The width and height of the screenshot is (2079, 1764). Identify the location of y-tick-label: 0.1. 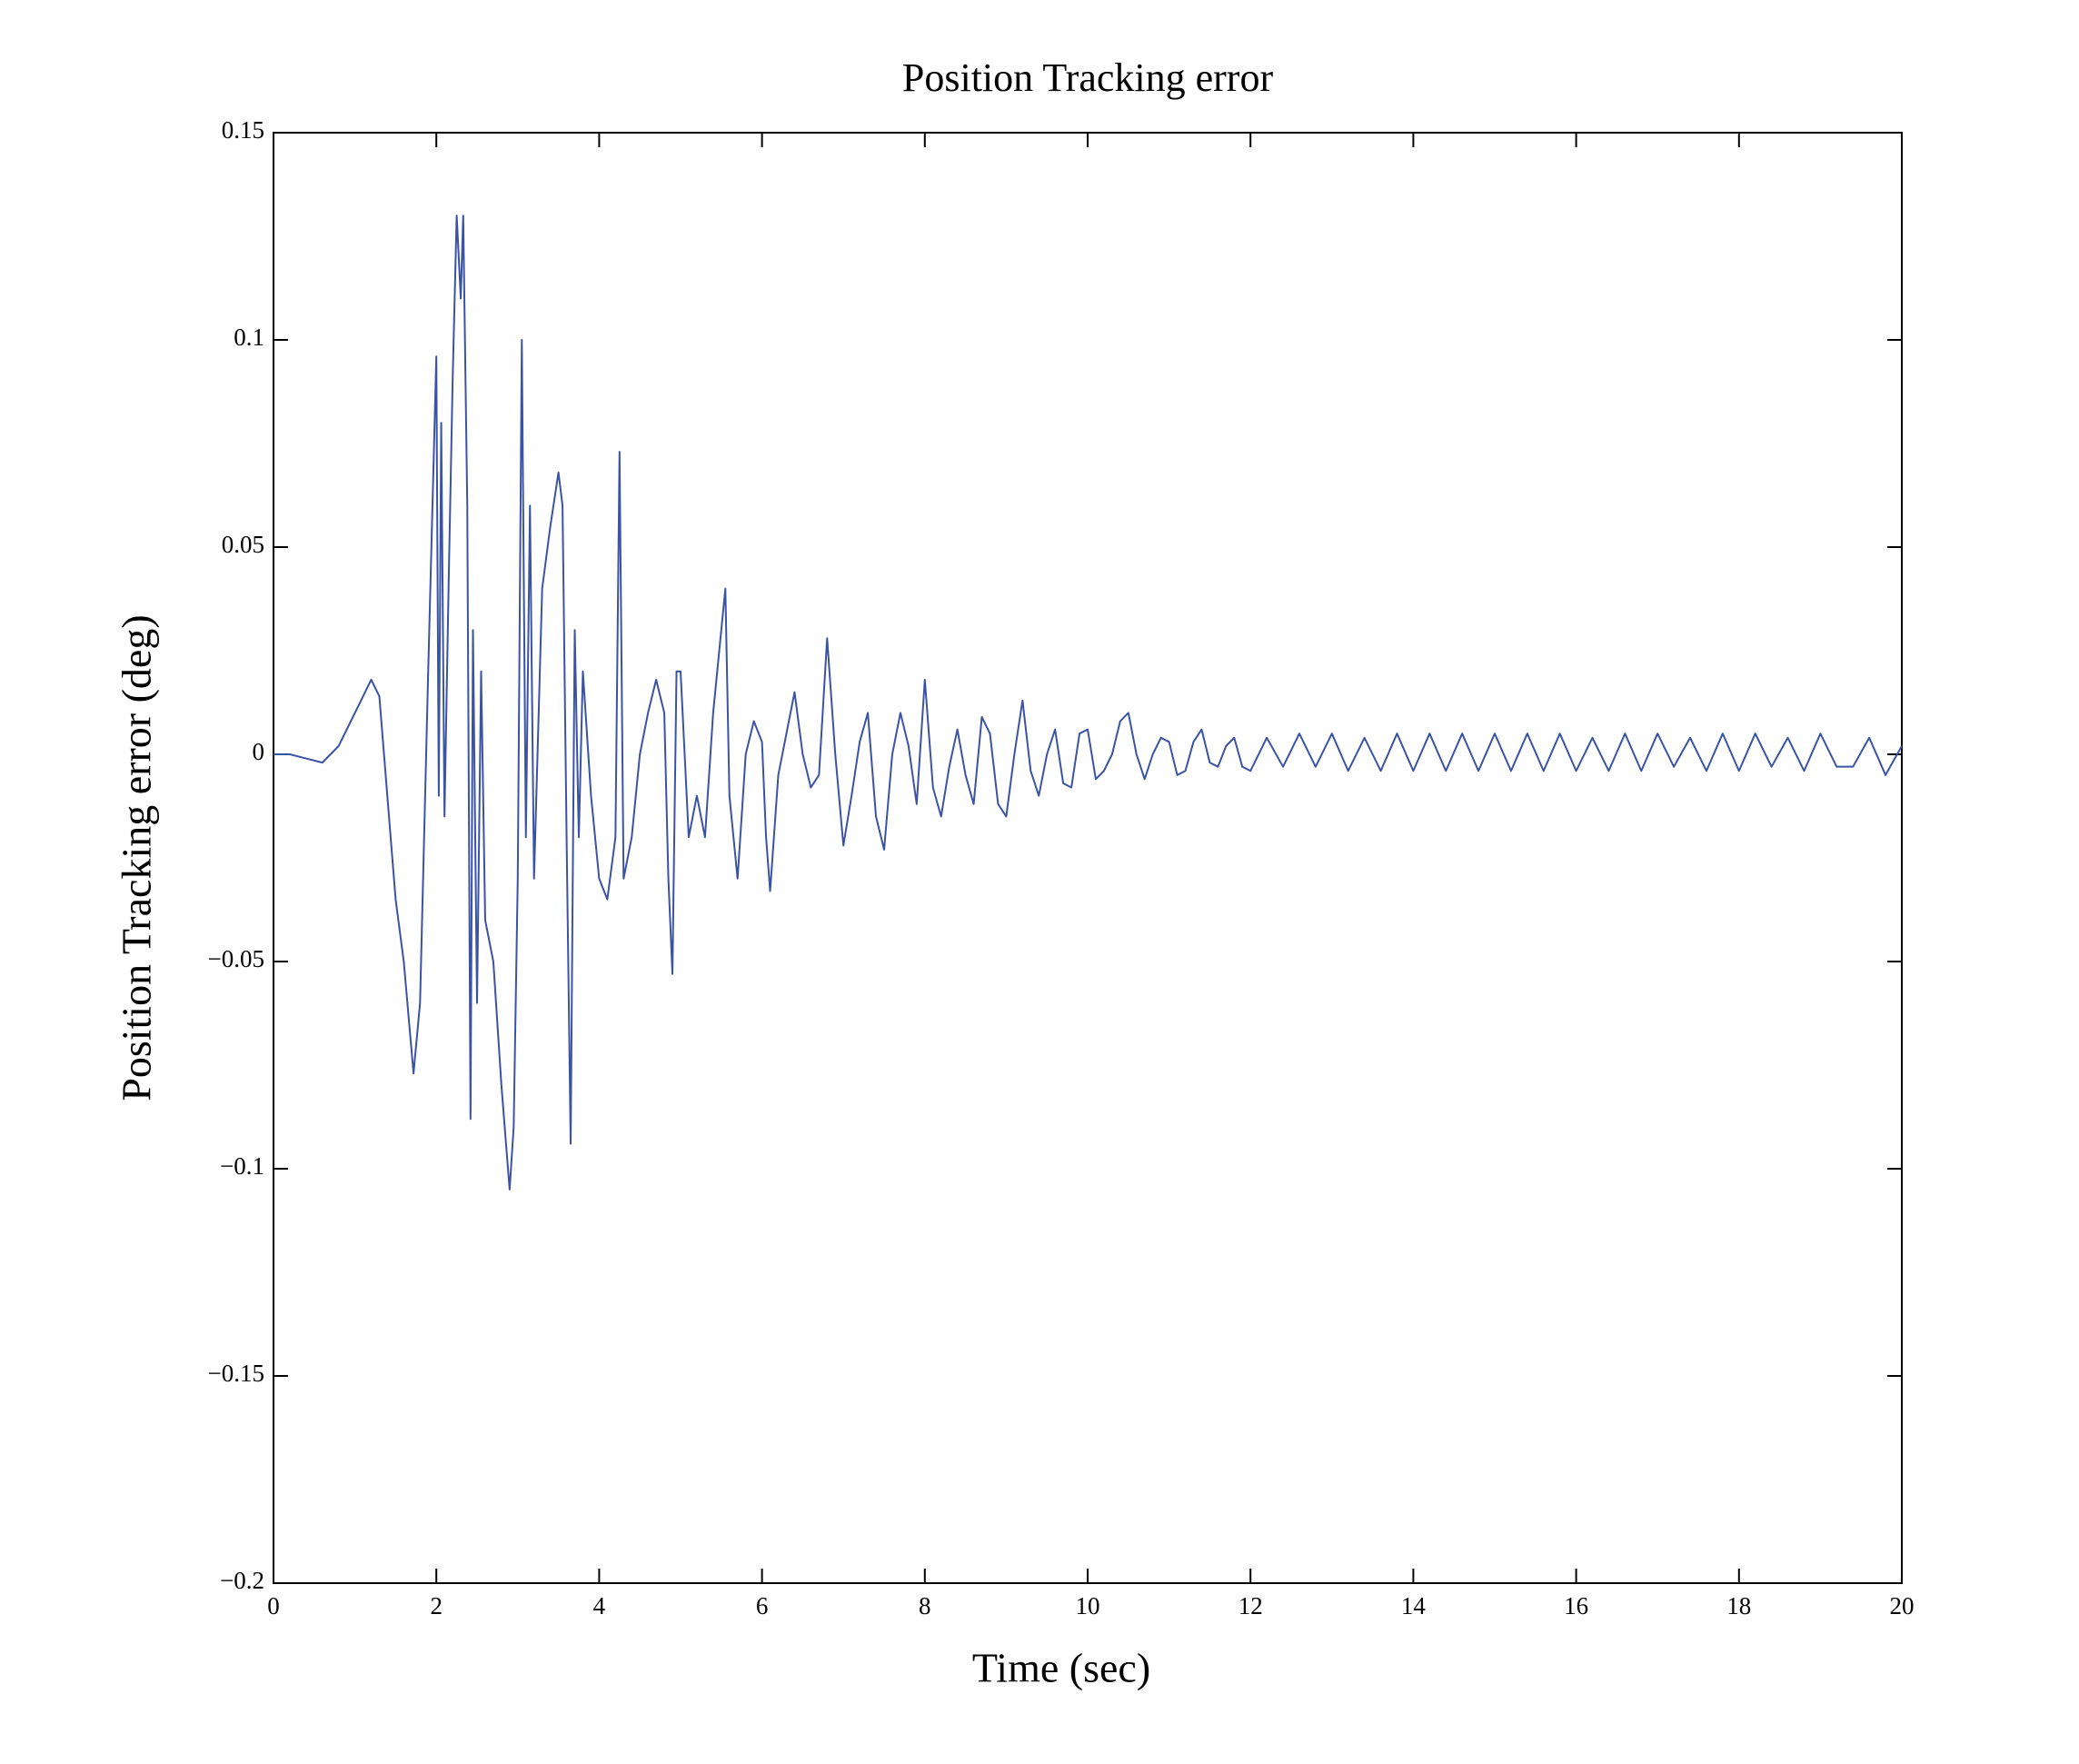
(249, 337).